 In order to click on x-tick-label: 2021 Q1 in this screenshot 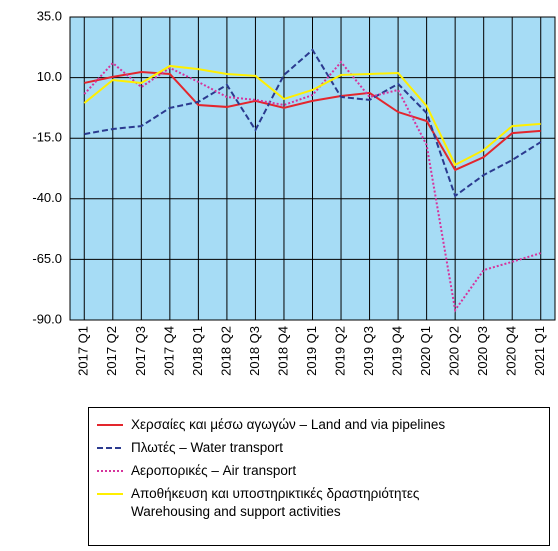, I will do `click(539, 351)`.